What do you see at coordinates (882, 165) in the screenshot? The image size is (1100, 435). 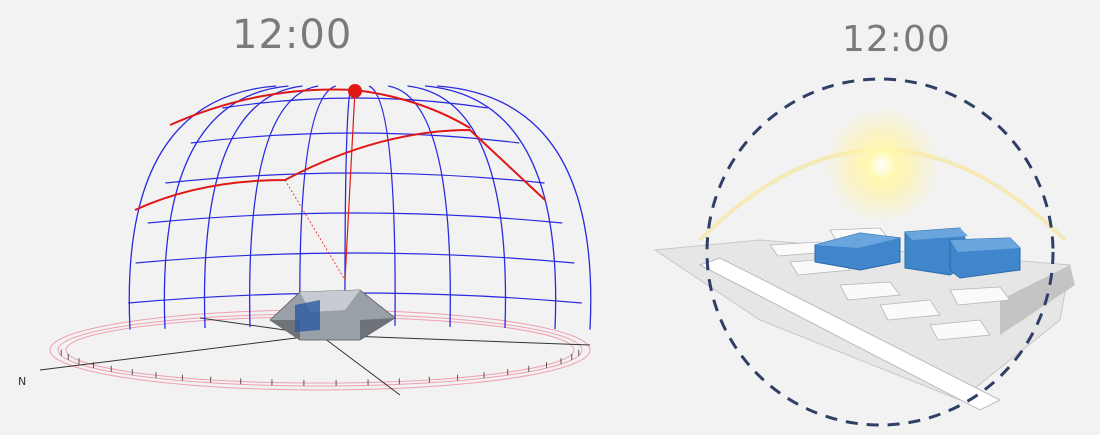 I see `sun-icon` at bounding box center [882, 165].